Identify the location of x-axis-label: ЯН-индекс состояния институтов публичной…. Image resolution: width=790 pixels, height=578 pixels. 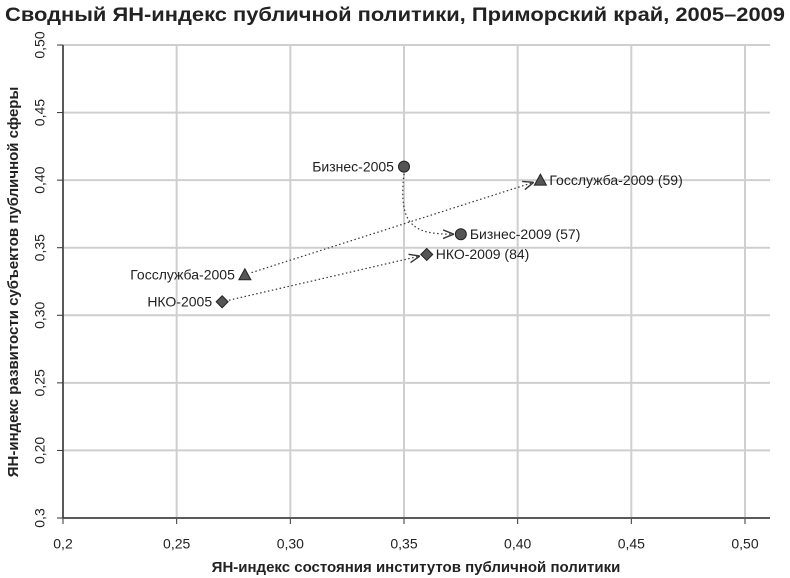
(416, 567).